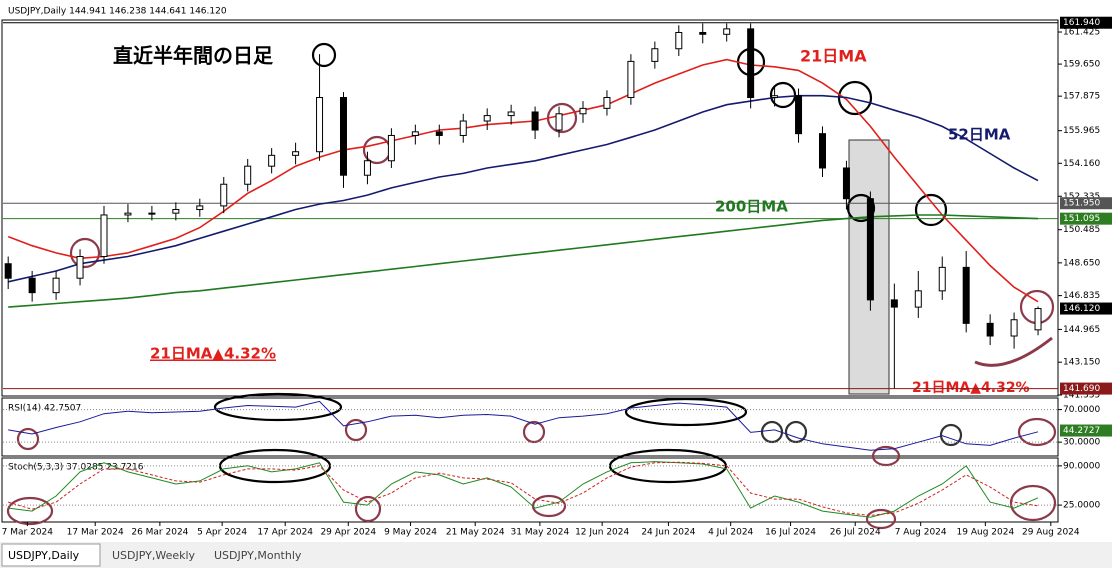  Describe the element at coordinates (1081, 219) in the screenshot. I see `level-label: 151.095` at that location.